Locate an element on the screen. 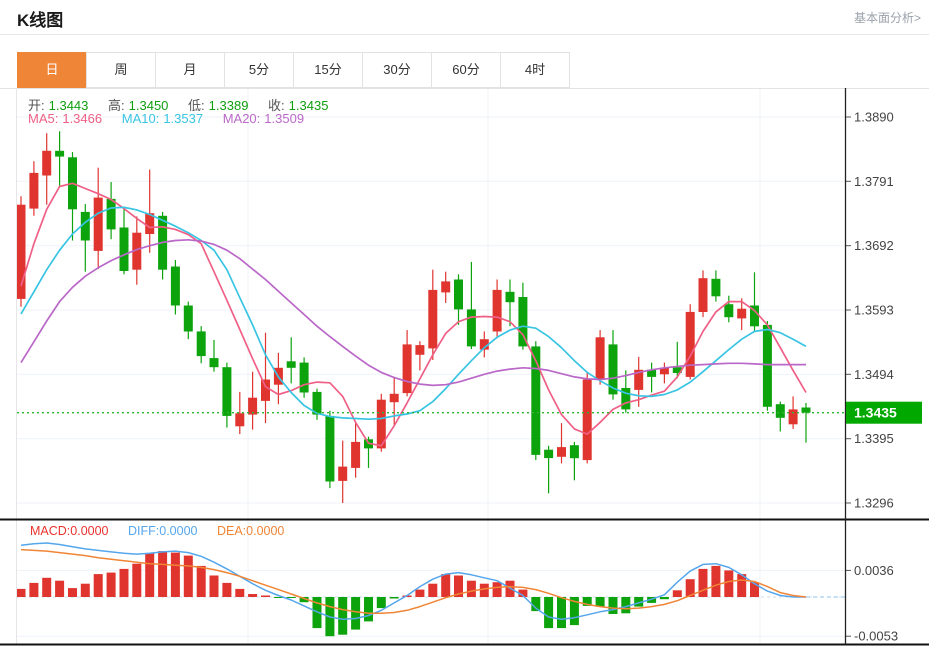  diff-label: DIFF: is located at coordinates (144, 531).